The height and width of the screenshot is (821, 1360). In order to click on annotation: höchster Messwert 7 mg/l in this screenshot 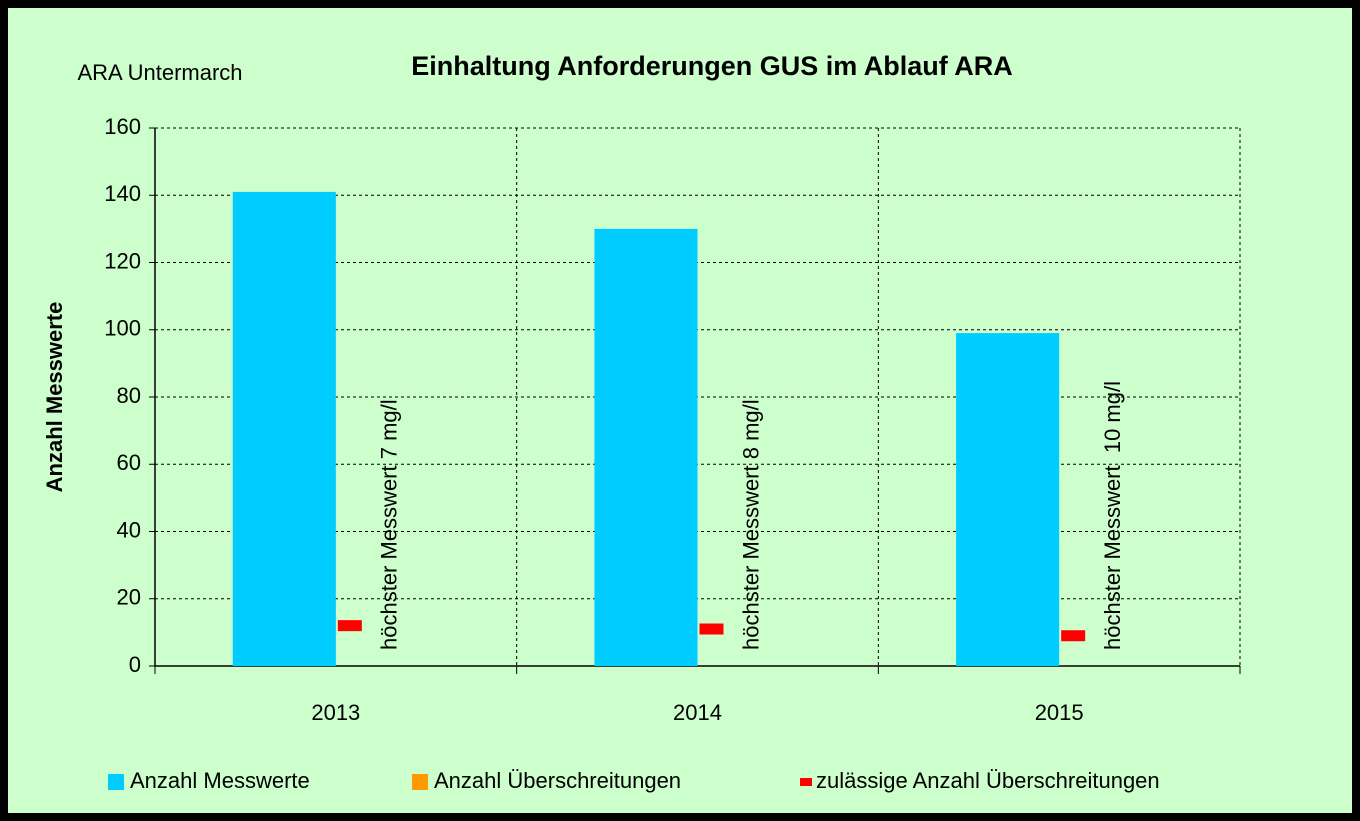, I will do `click(389, 524)`.